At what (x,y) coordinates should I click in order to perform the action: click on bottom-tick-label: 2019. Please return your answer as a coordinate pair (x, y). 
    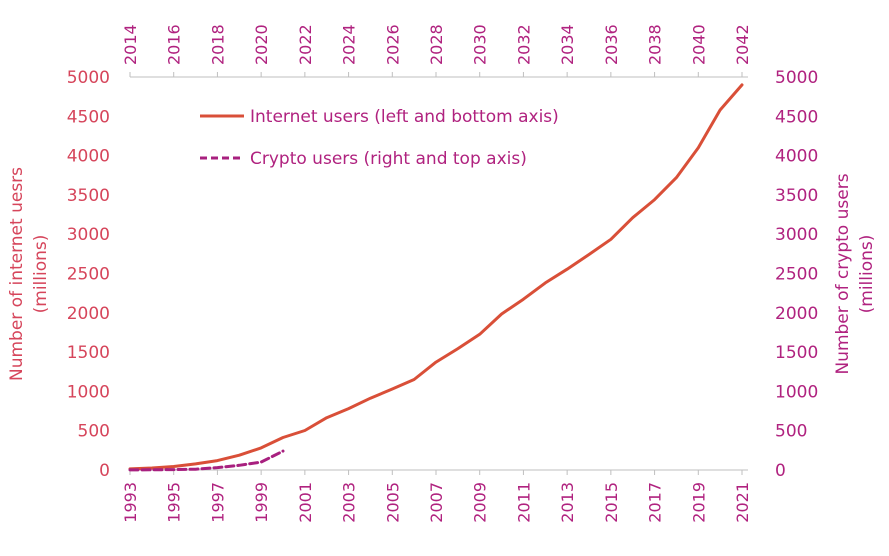
    Looking at the image, I should click on (698, 502).